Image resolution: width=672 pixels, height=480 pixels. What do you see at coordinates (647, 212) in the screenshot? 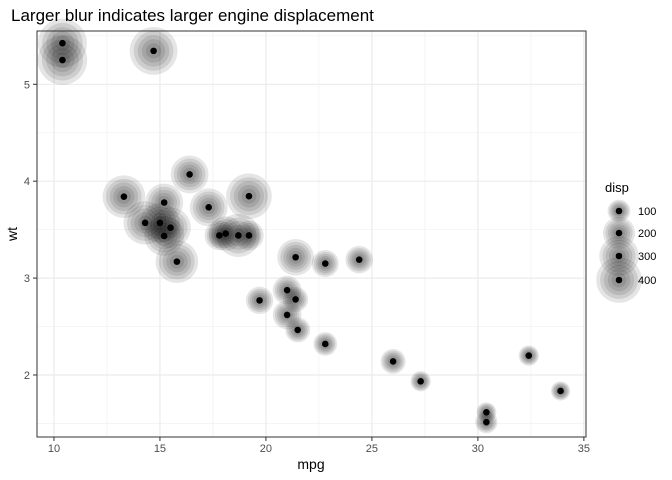
I see `legend-label: 100` at bounding box center [647, 212].